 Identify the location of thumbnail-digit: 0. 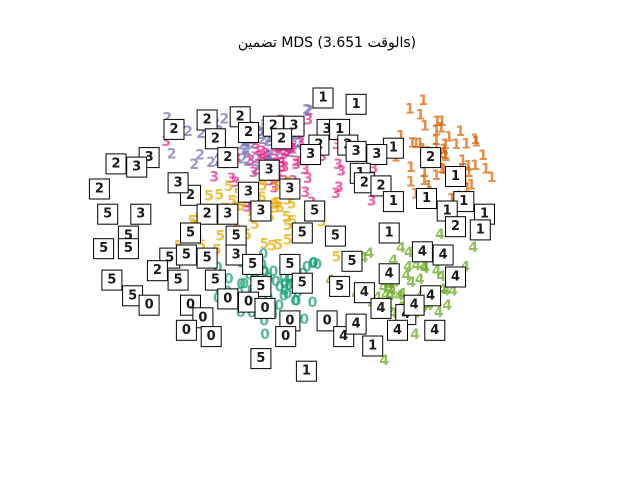
(186, 330).